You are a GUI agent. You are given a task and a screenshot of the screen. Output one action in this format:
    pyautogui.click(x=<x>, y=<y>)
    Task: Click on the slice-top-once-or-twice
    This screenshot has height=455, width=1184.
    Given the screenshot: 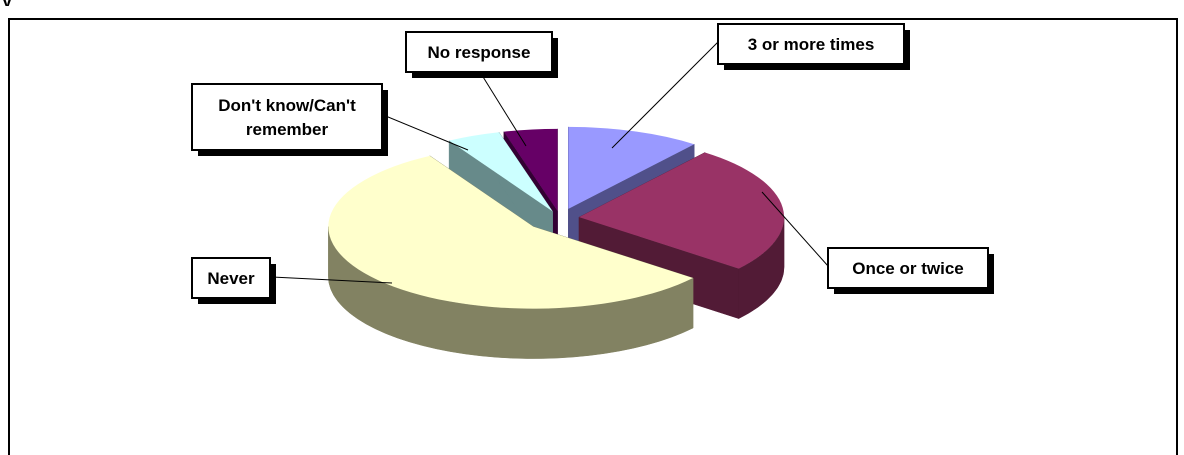 What is the action you would take?
    pyautogui.click(x=682, y=210)
    